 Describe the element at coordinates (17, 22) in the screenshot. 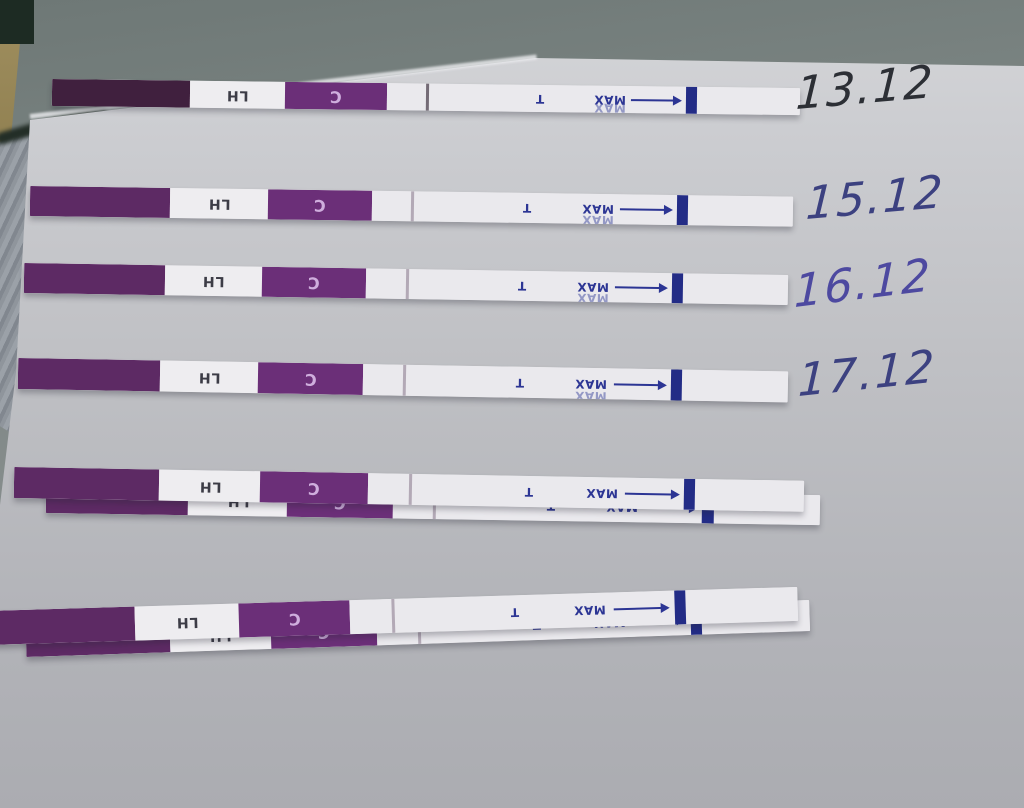

I see `dark-corner-object` at that location.